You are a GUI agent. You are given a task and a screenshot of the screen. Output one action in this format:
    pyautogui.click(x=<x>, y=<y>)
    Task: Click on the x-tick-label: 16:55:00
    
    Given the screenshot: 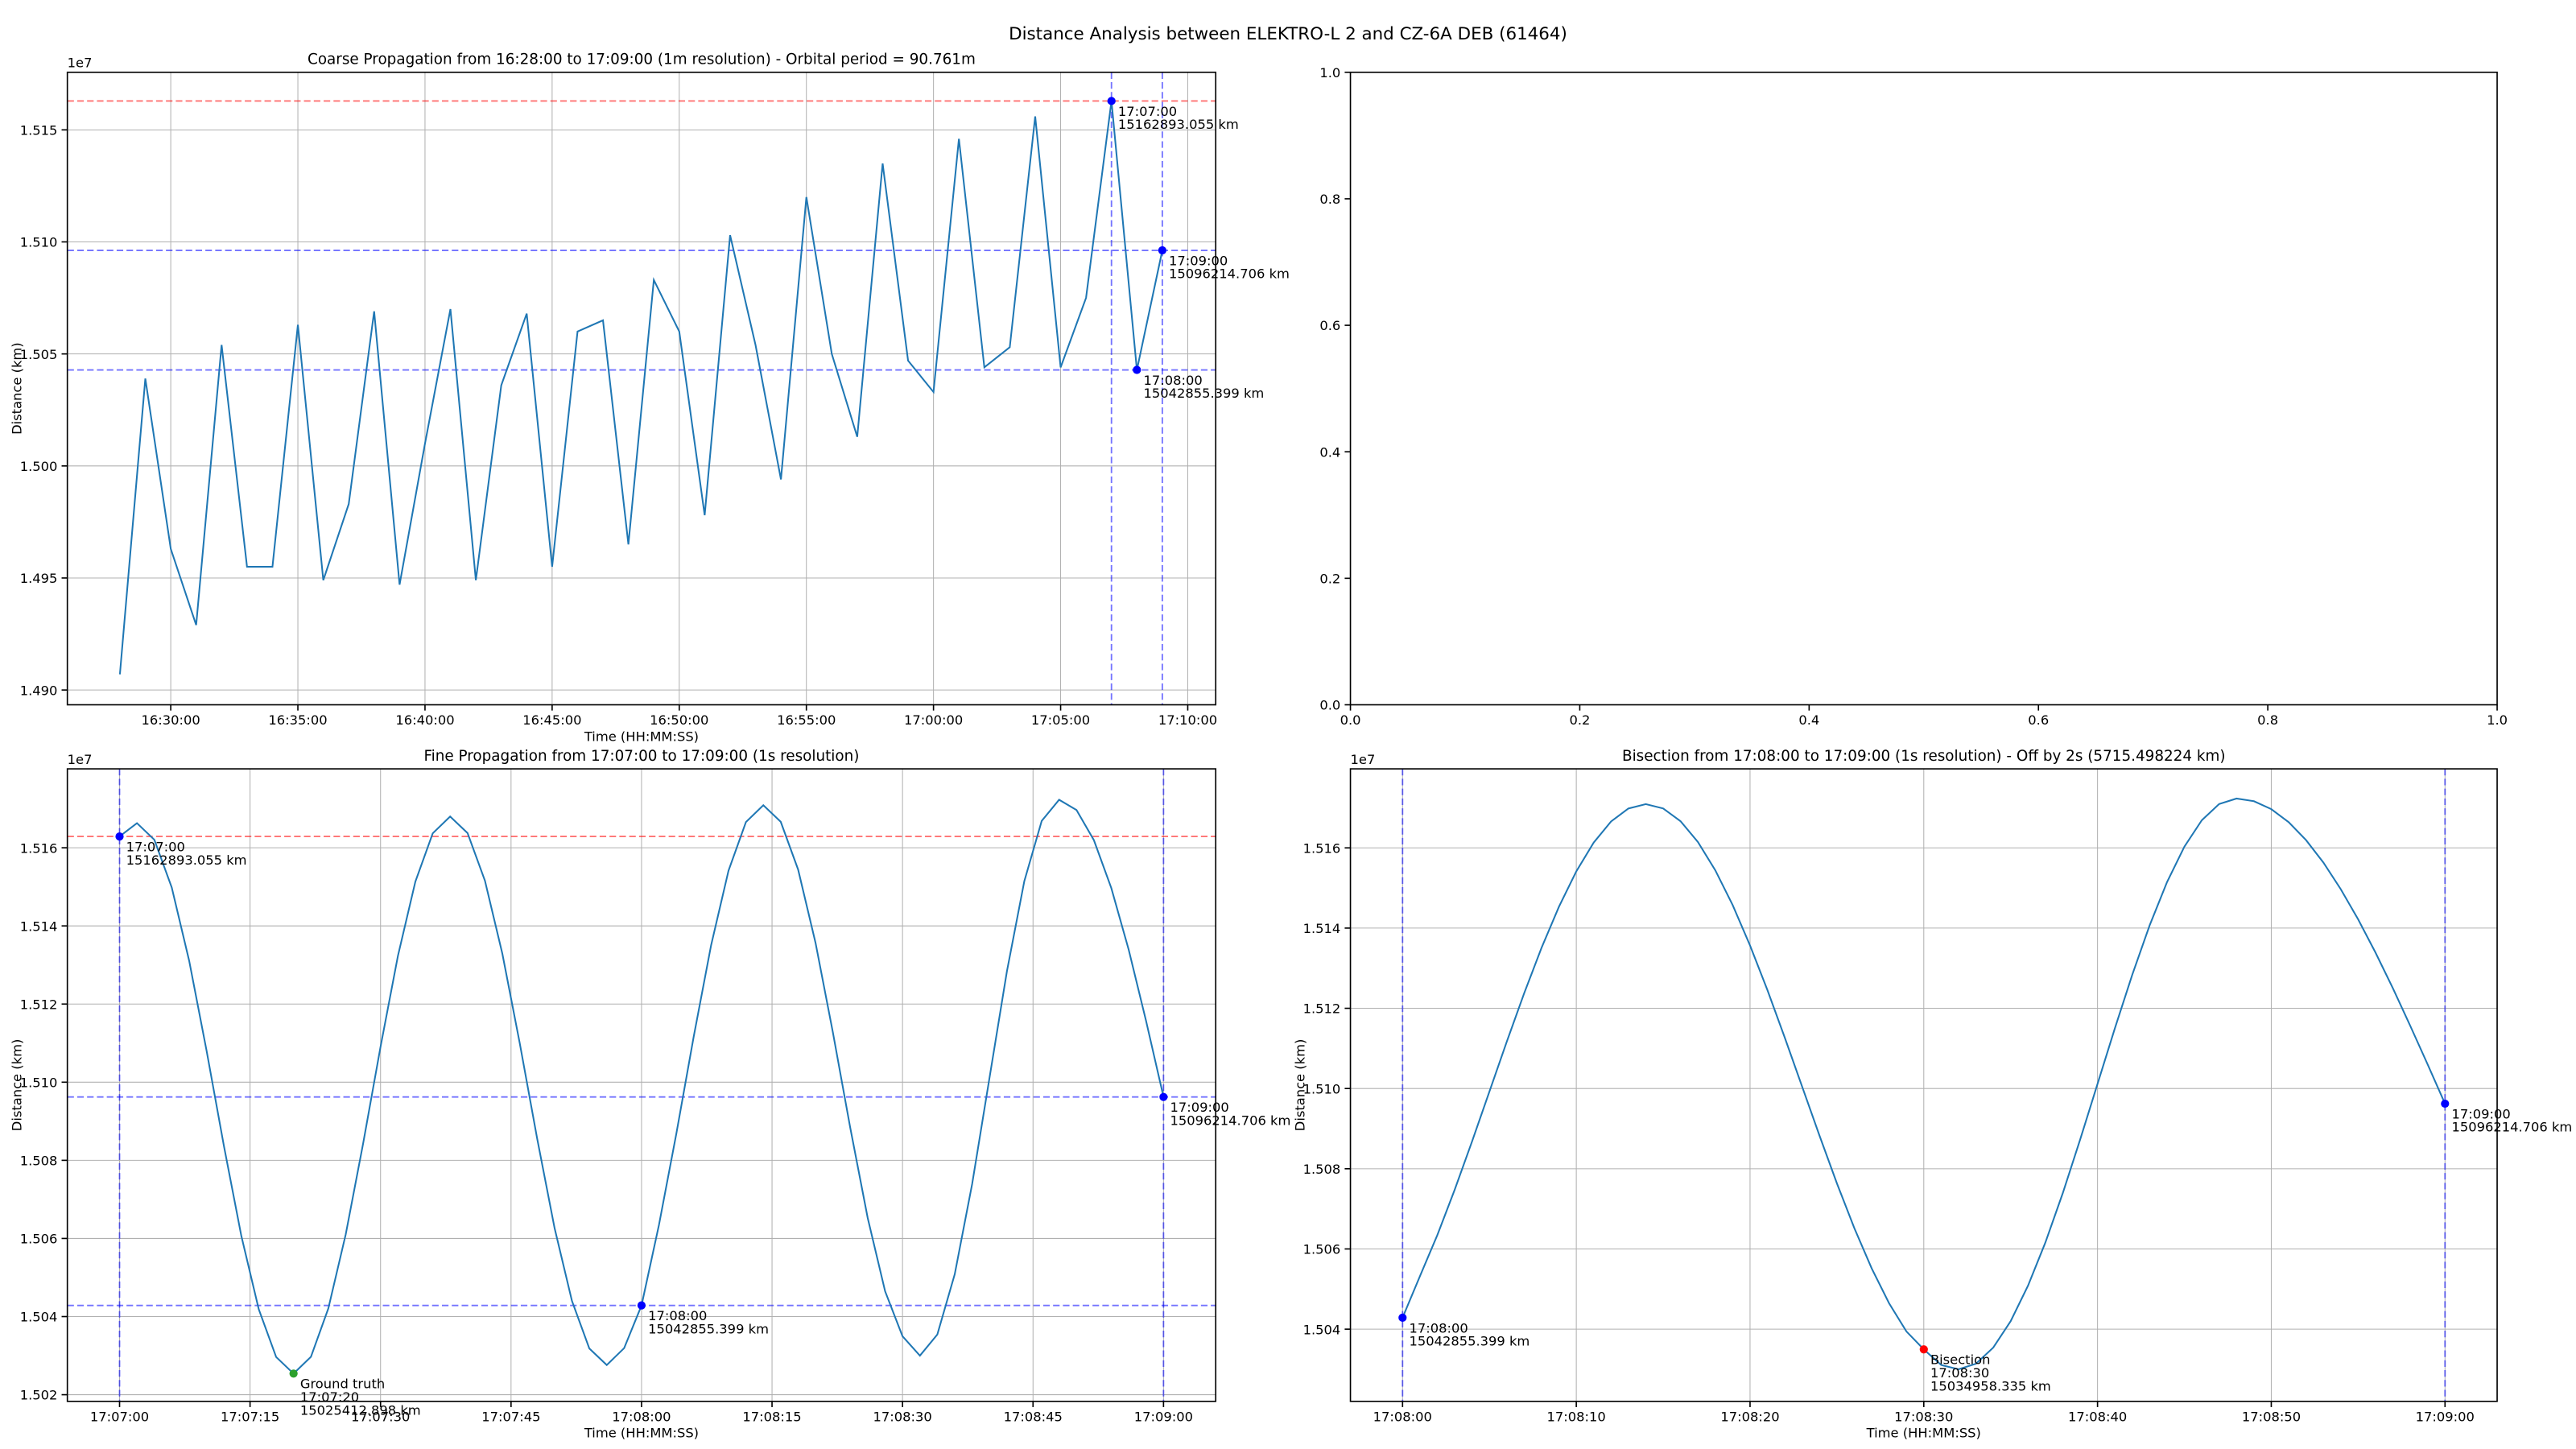 What is the action you would take?
    pyautogui.click(x=806, y=720)
    